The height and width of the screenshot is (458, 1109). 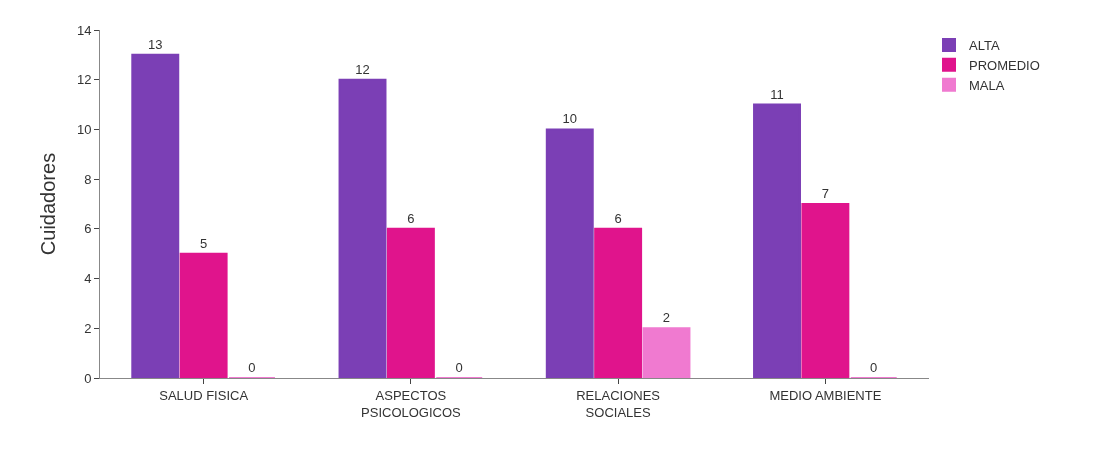 I want to click on x-tick-label: ASPECTOS PSICOLOGICOS, so click(x=411, y=403).